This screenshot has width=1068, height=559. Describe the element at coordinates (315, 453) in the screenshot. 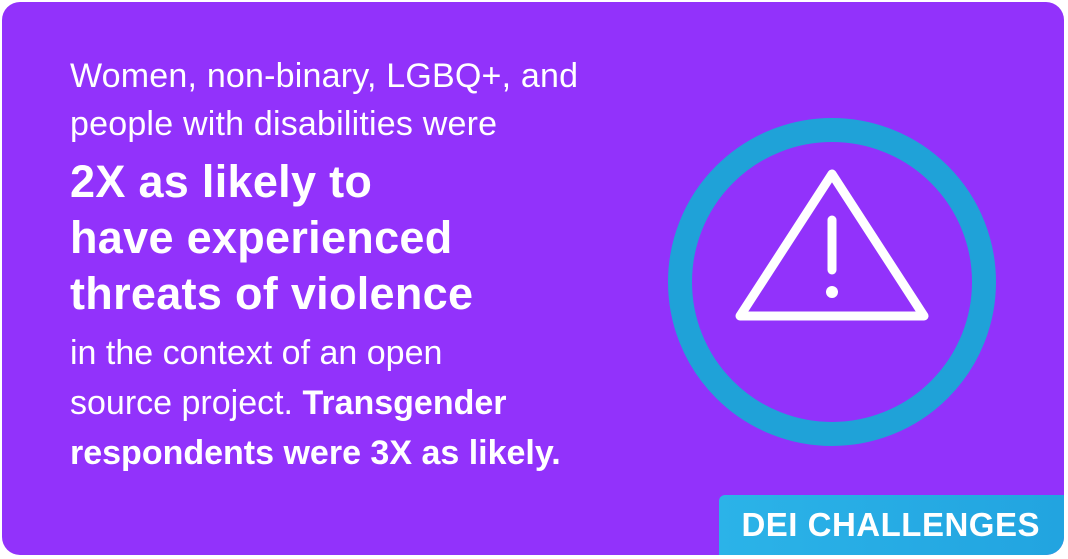

I see `outro-line-3: respondents were 3X as likely.` at that location.